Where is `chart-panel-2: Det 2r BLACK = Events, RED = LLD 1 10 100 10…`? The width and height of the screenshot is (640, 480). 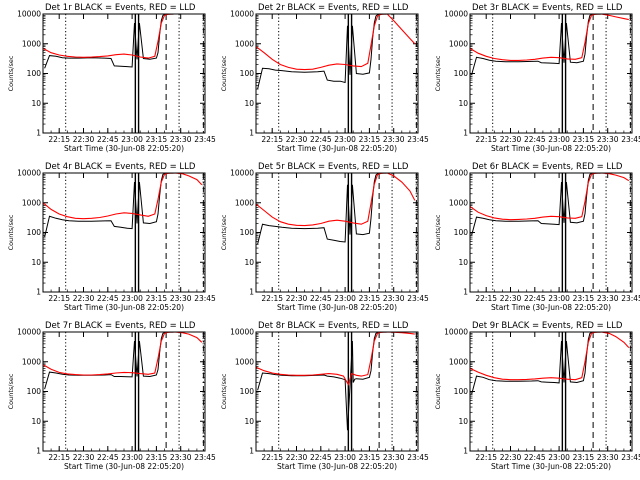
chart-panel-2: Det 2r BLACK = Events, RED = LLD 1 10 100 10… is located at coordinates (324, 78).